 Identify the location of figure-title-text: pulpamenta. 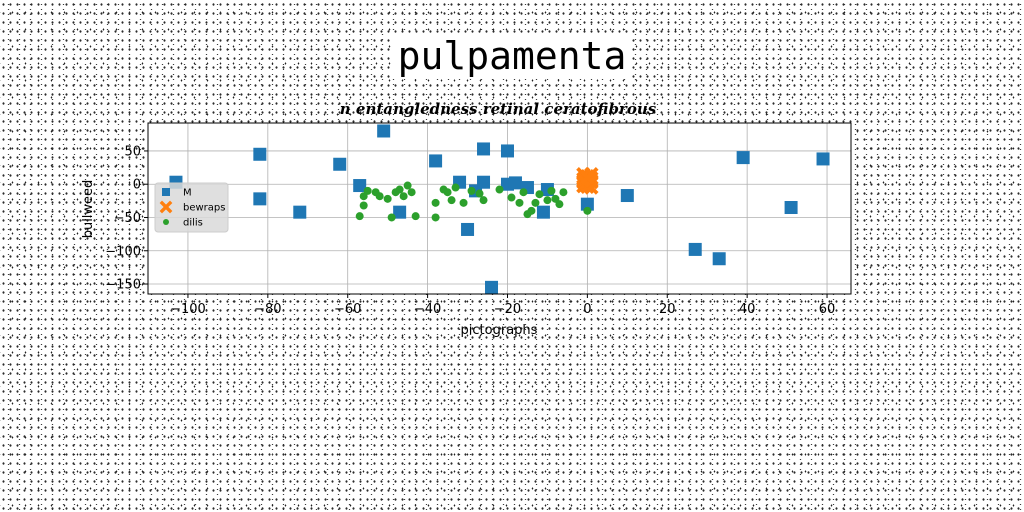
(512, 56).